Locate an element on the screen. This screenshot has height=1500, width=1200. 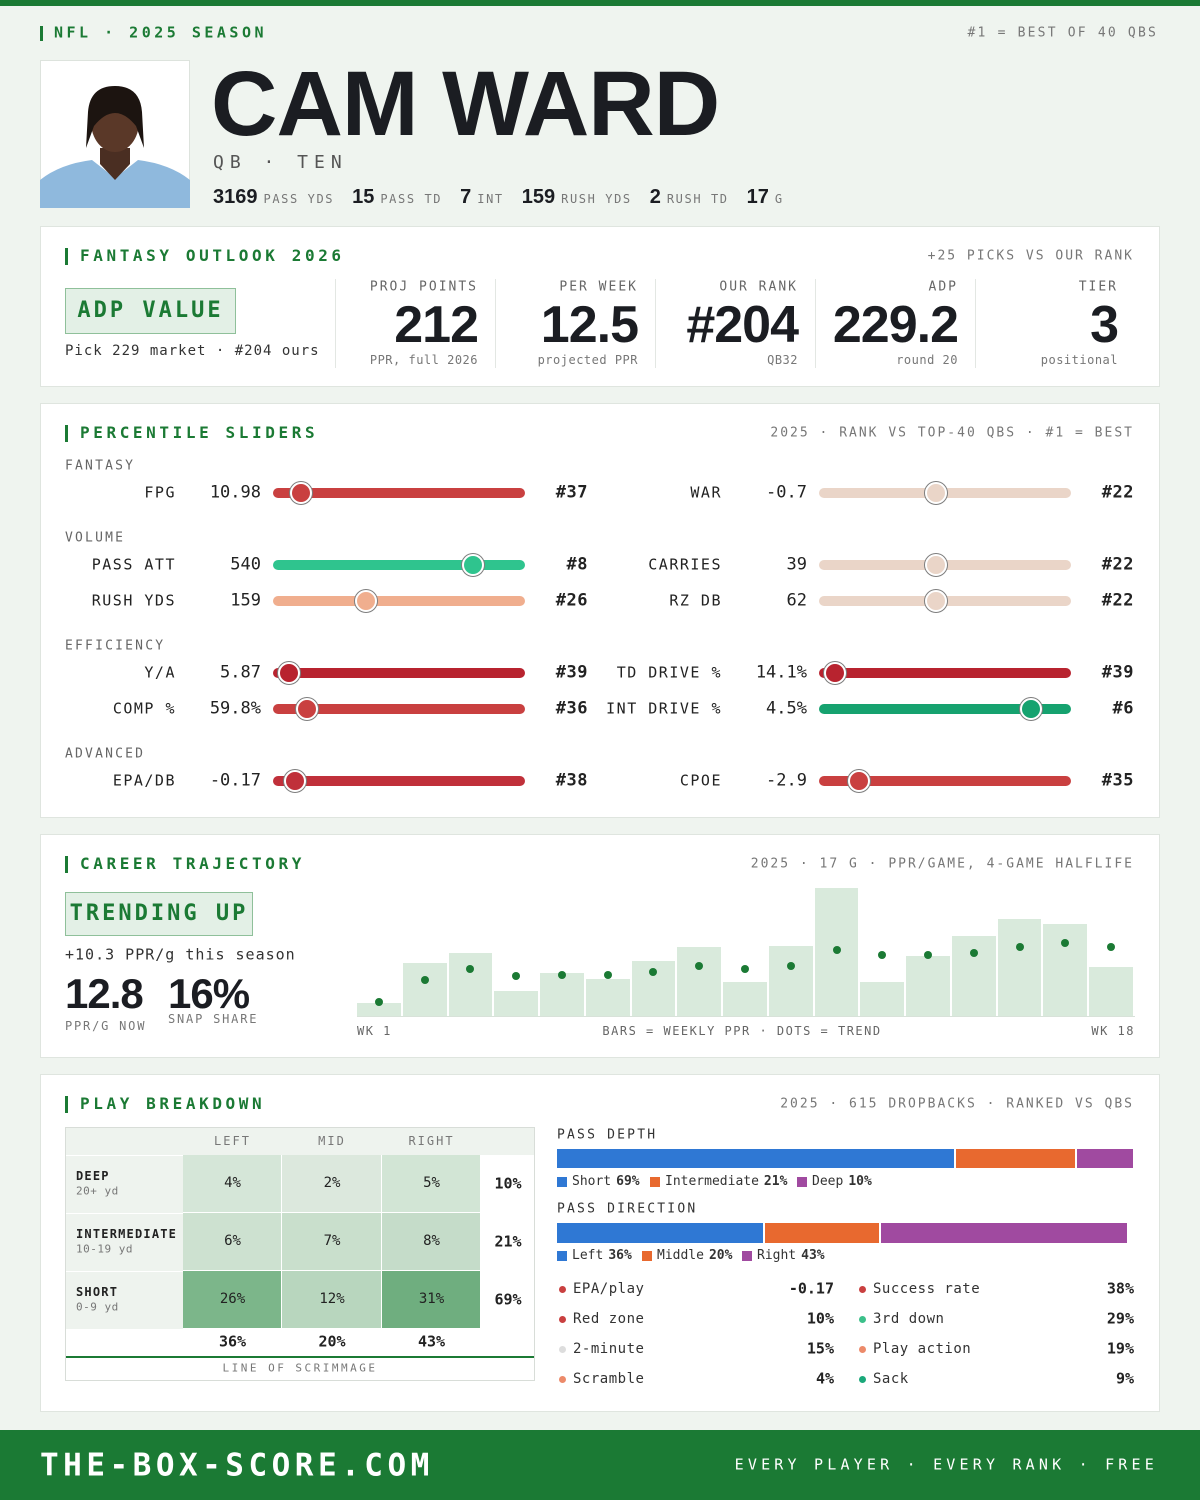
x-start: WK 1 is located at coordinates (374, 1031).